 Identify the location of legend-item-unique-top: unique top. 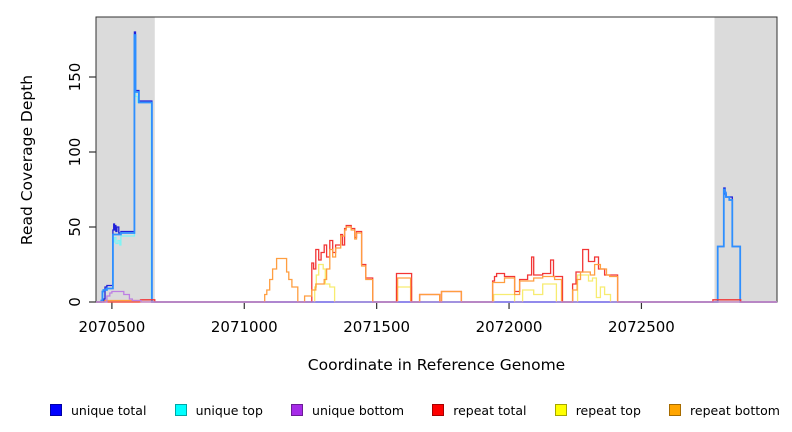
(218, 410).